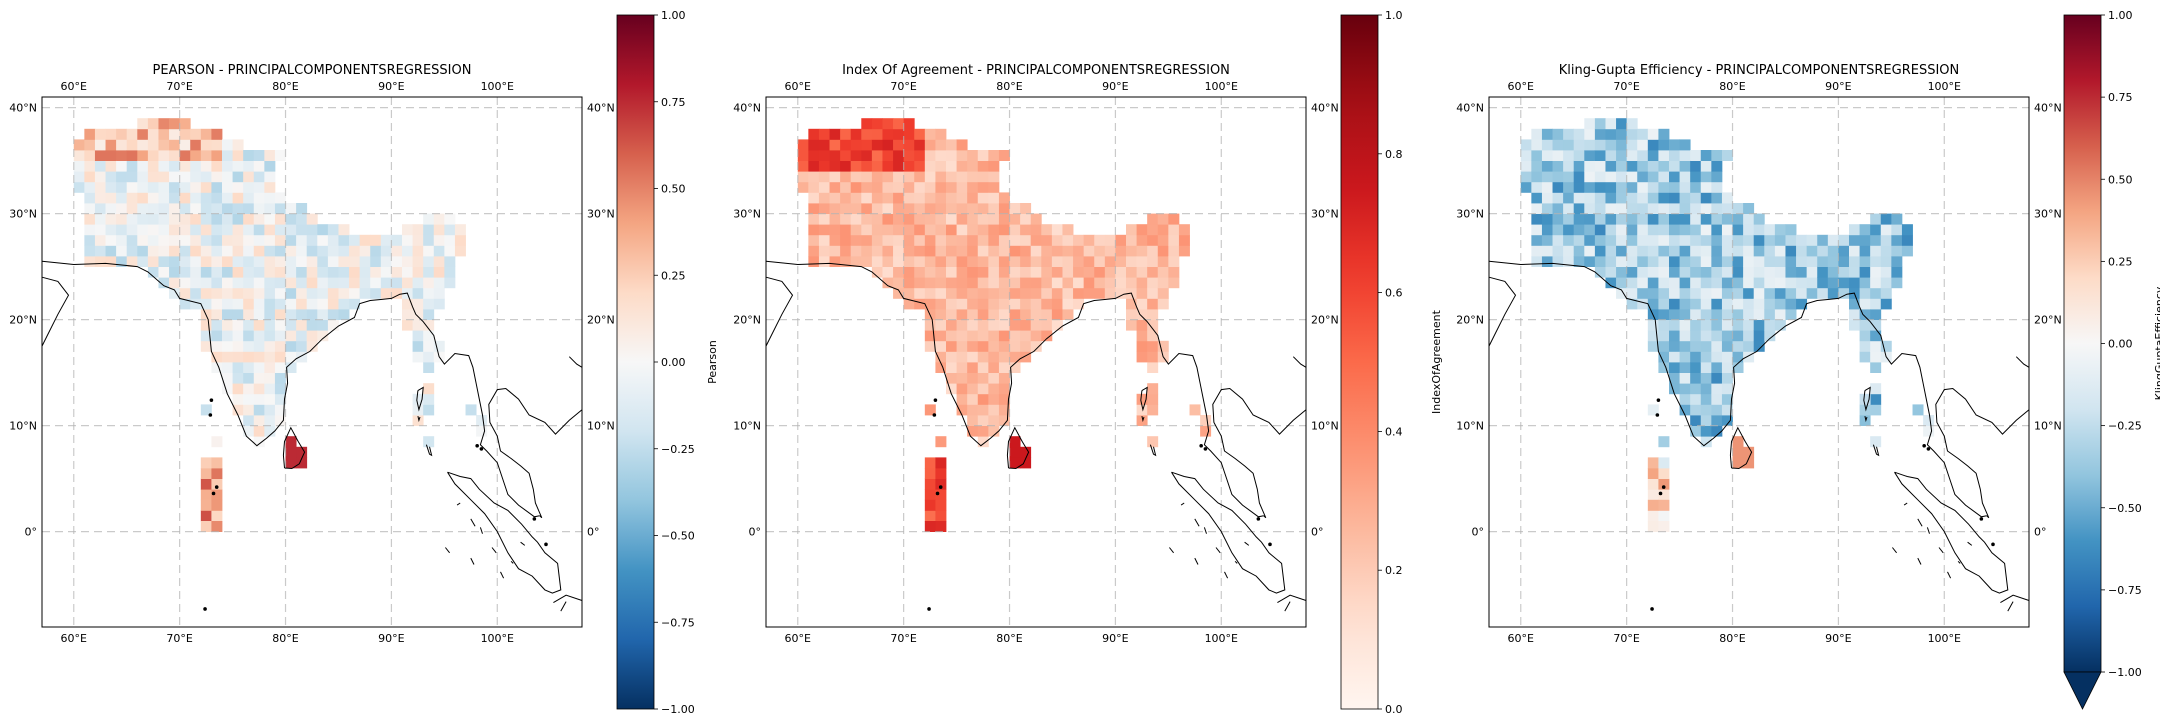 The image size is (2160, 720). Describe the element at coordinates (2125, 508) in the screenshot. I see `colorbar-tick-label: −0.50` at that location.